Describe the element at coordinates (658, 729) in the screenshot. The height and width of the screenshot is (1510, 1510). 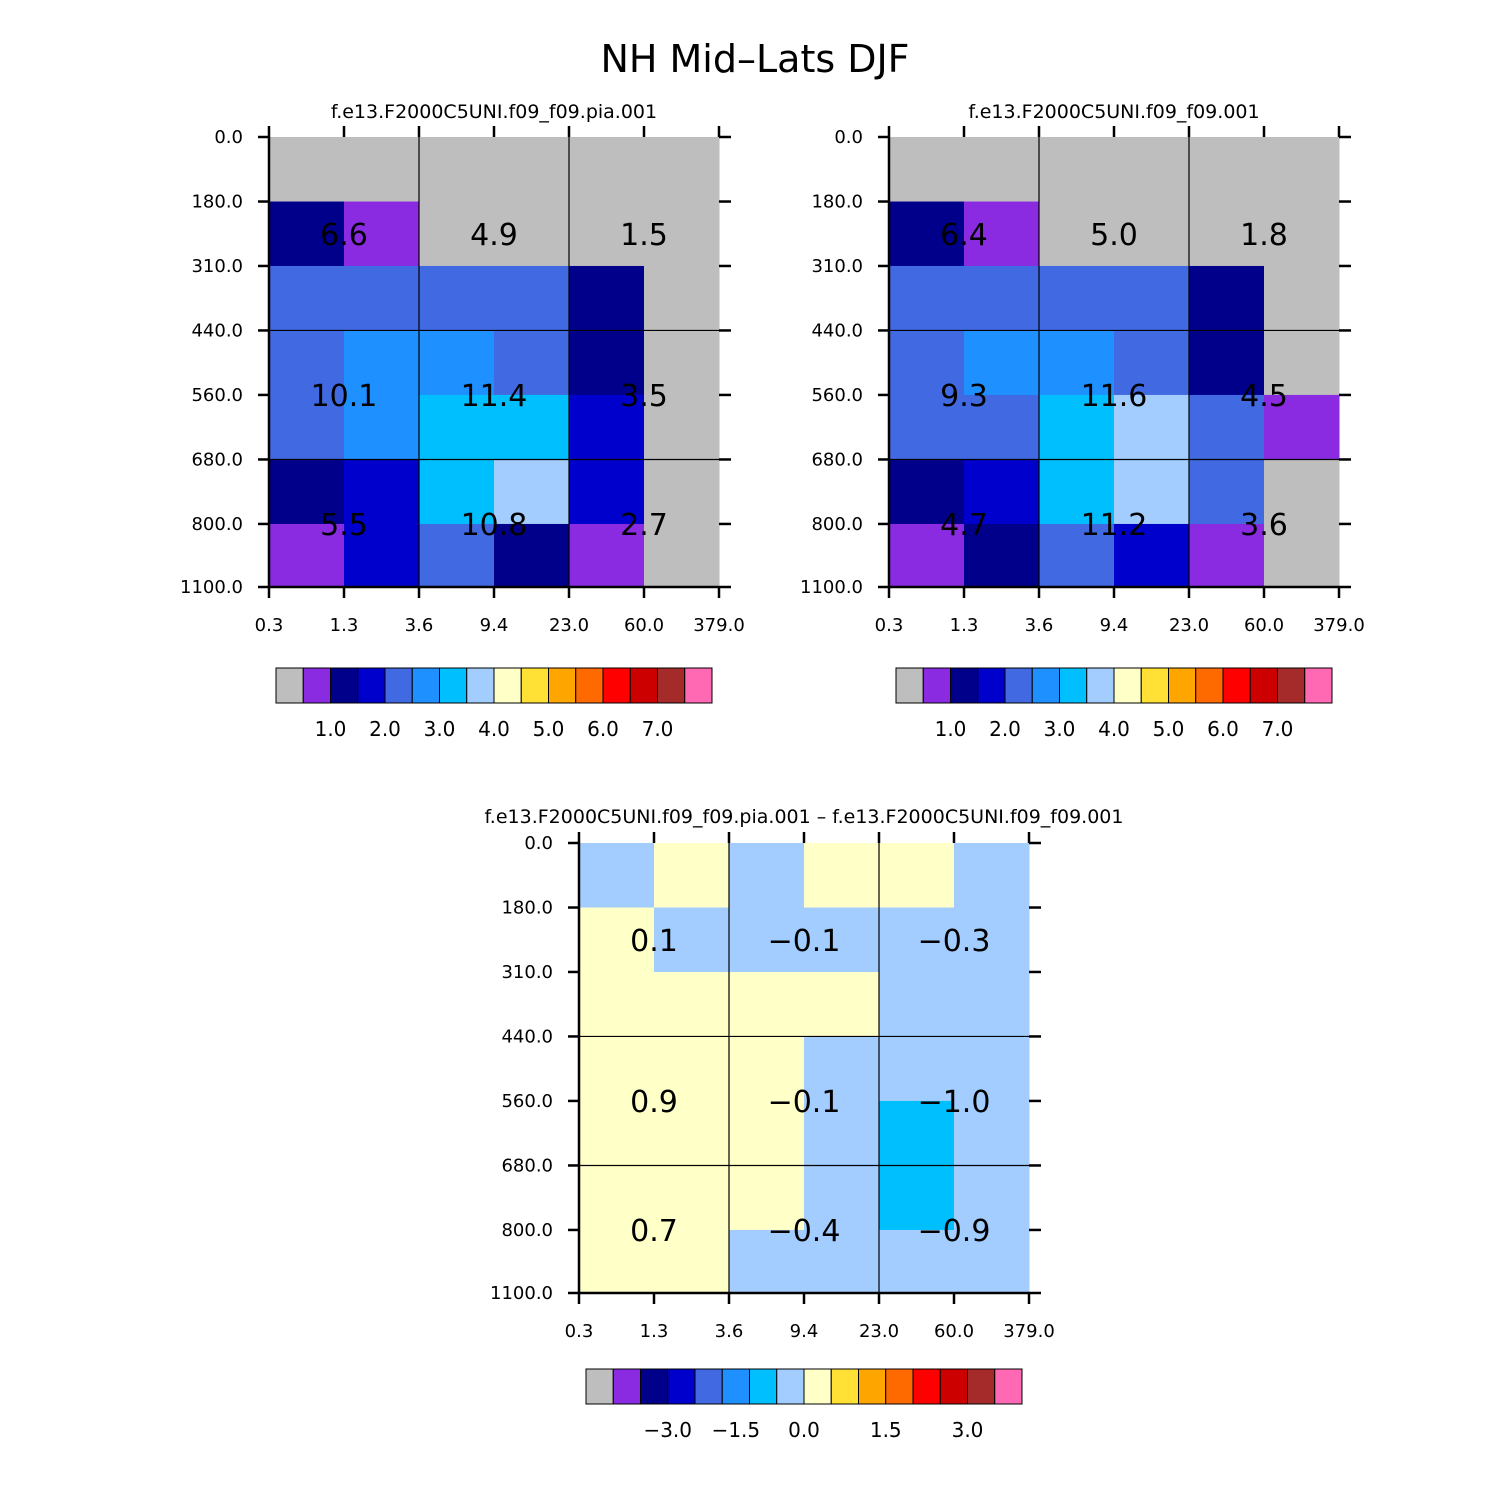
I see `colorbar-label: 7.0` at that location.